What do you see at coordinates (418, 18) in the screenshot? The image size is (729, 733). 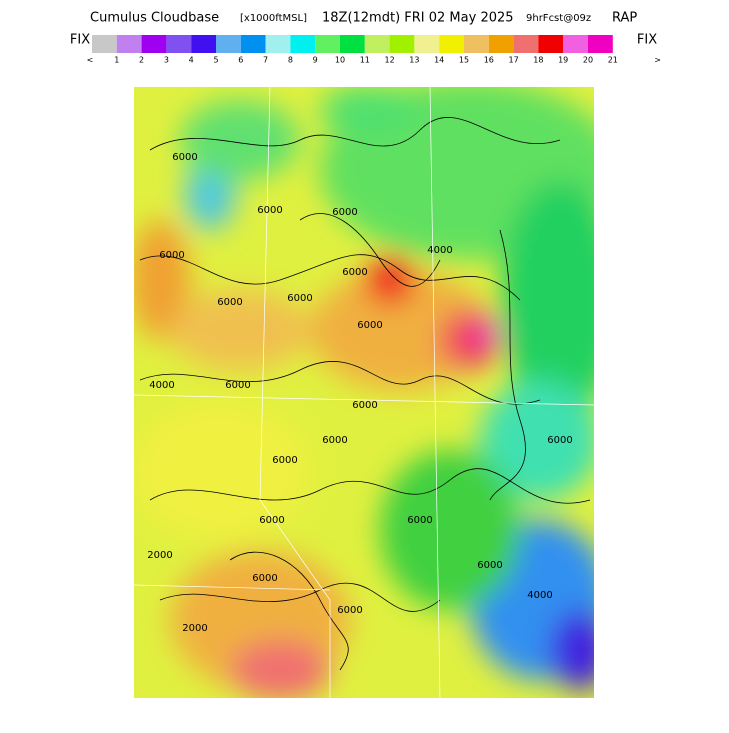 I see `valid-time: 18Z(12mdt) FRI 02 May 2025` at bounding box center [418, 18].